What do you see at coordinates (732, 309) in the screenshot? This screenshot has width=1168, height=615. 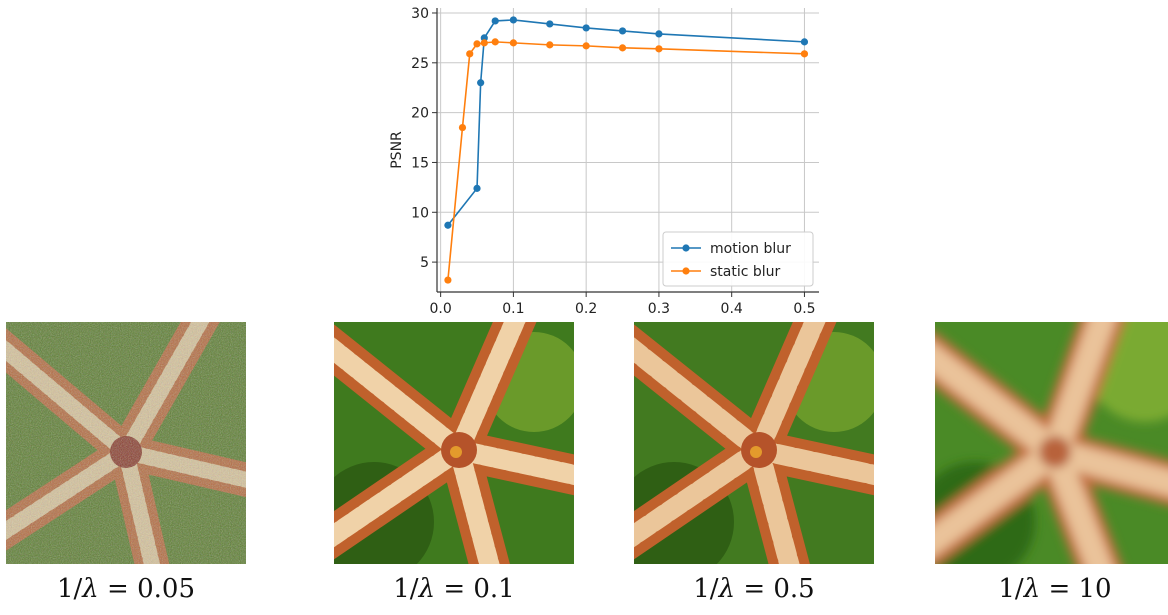 I see `x-tick-label: 0.4` at bounding box center [732, 309].